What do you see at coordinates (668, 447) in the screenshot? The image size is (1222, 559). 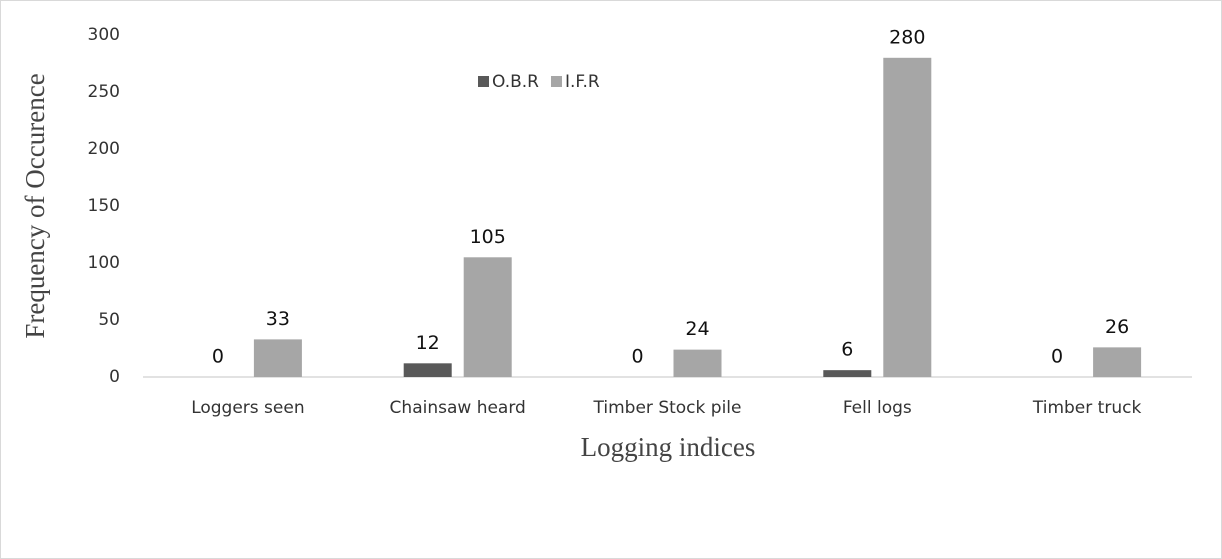 I see `x-axis-label: Logging indices` at bounding box center [668, 447].